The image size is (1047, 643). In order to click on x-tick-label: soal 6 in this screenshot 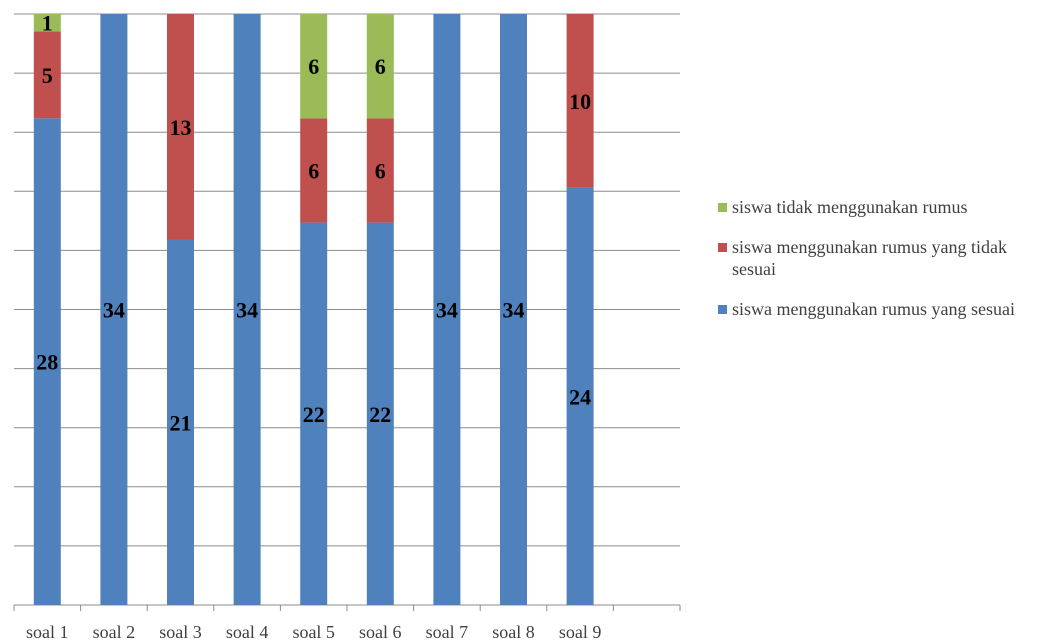, I will do `click(380, 632)`.